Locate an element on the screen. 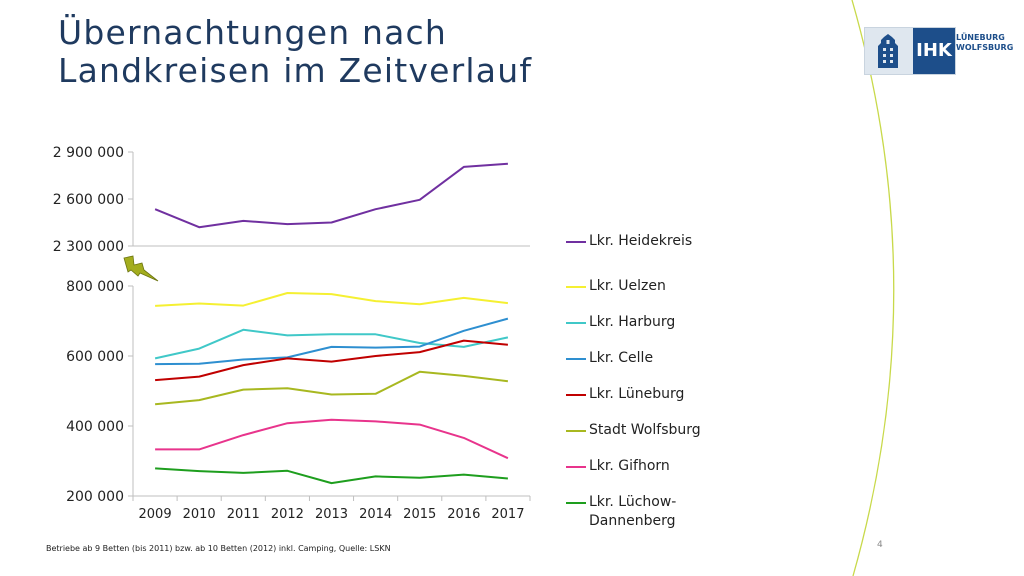 The image size is (1024, 576). legend-label: Lkr. Celle is located at coordinates (621, 358).